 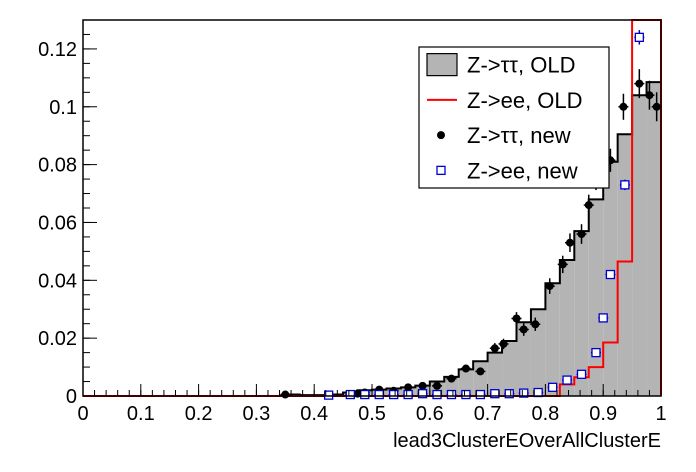 I want to click on x-tick-label: 0.6, so click(x=430, y=414).